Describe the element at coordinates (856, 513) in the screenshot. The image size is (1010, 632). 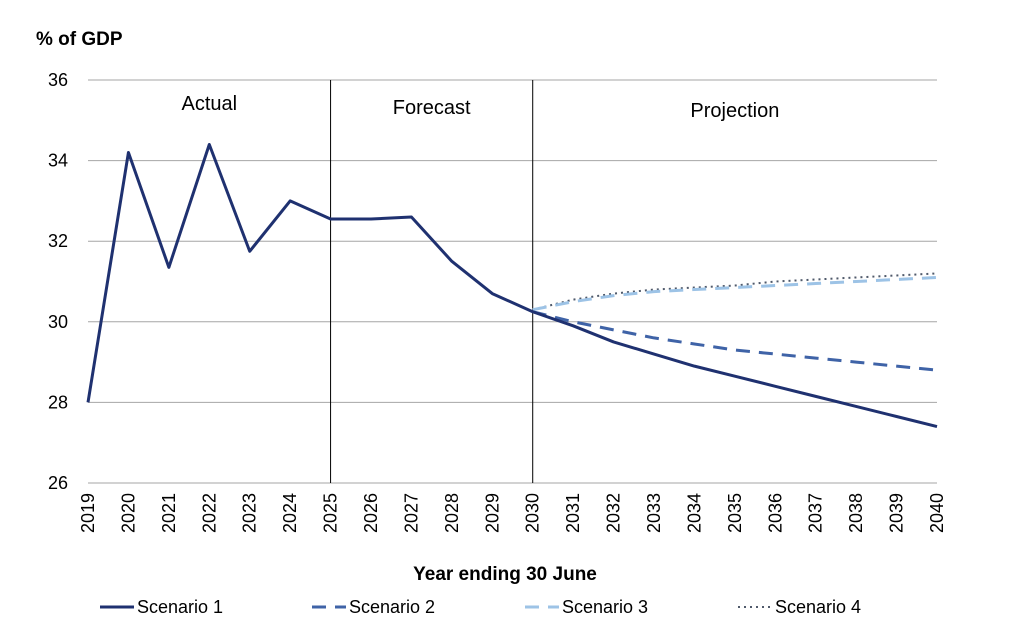
I see `x-tick-label: 2038` at that location.